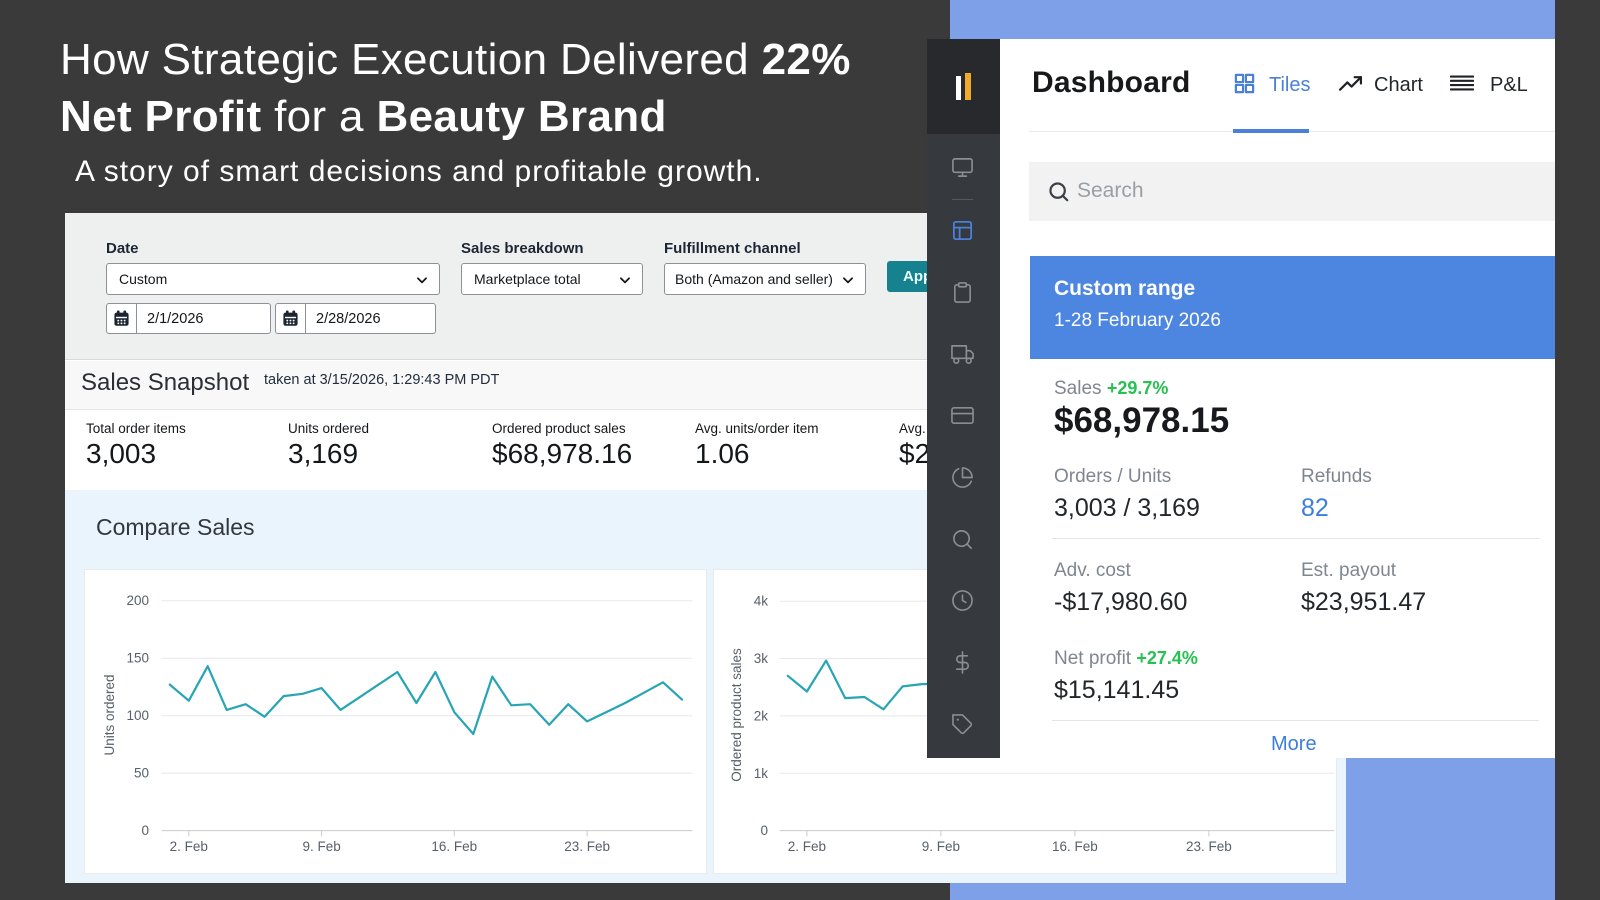 Image resolution: width=1600 pixels, height=900 pixels. I want to click on svg-text: 2k, so click(761, 715).